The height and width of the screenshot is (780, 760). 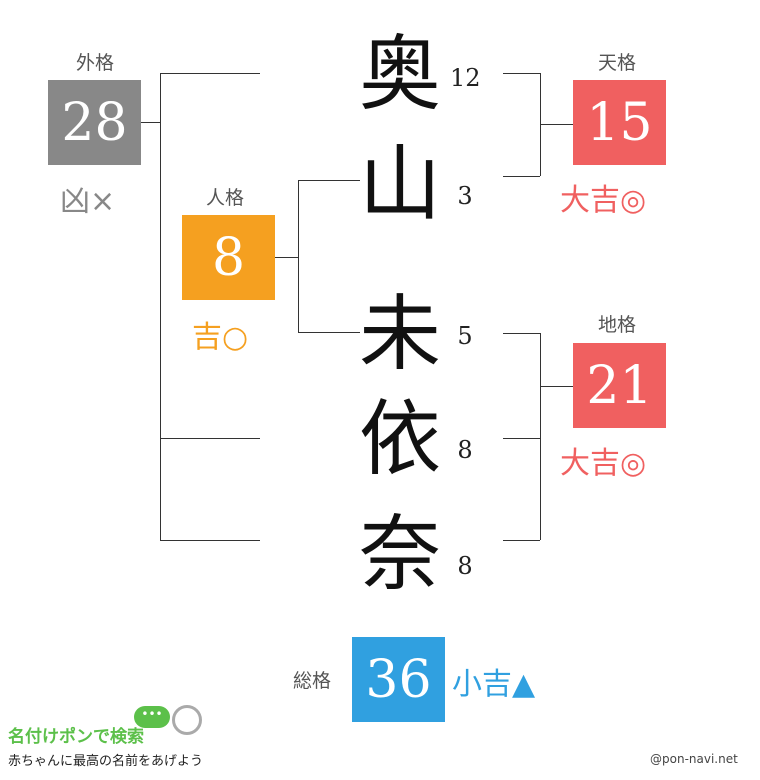 I want to click on gaikaku-label: 外格, so click(x=94, y=63).